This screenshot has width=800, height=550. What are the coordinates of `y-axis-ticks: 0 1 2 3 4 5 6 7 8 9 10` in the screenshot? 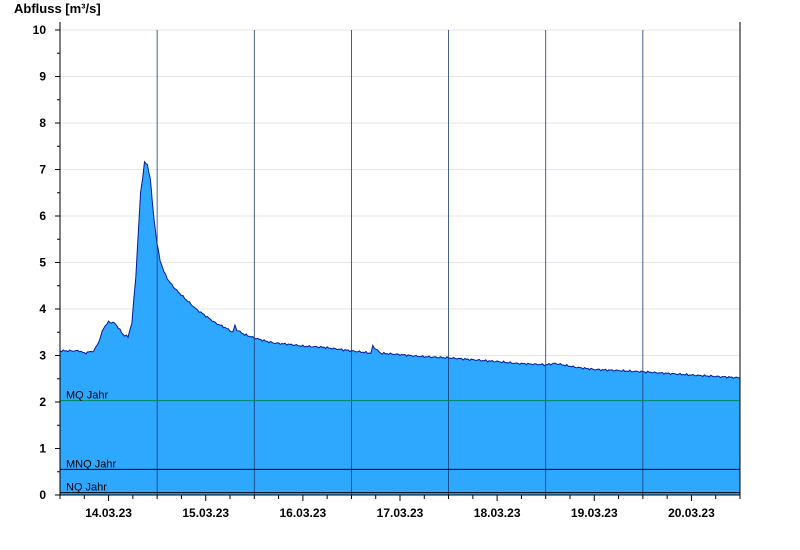 It's located at (46, 262).